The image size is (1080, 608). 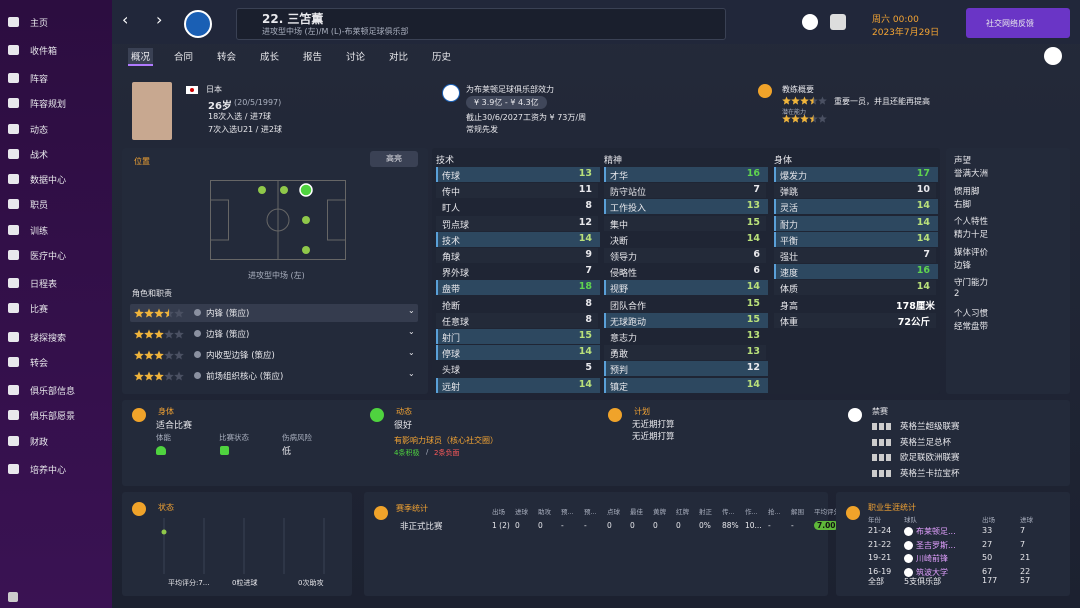 What do you see at coordinates (804, 118) in the screenshot?
I see `star-rating` at bounding box center [804, 118].